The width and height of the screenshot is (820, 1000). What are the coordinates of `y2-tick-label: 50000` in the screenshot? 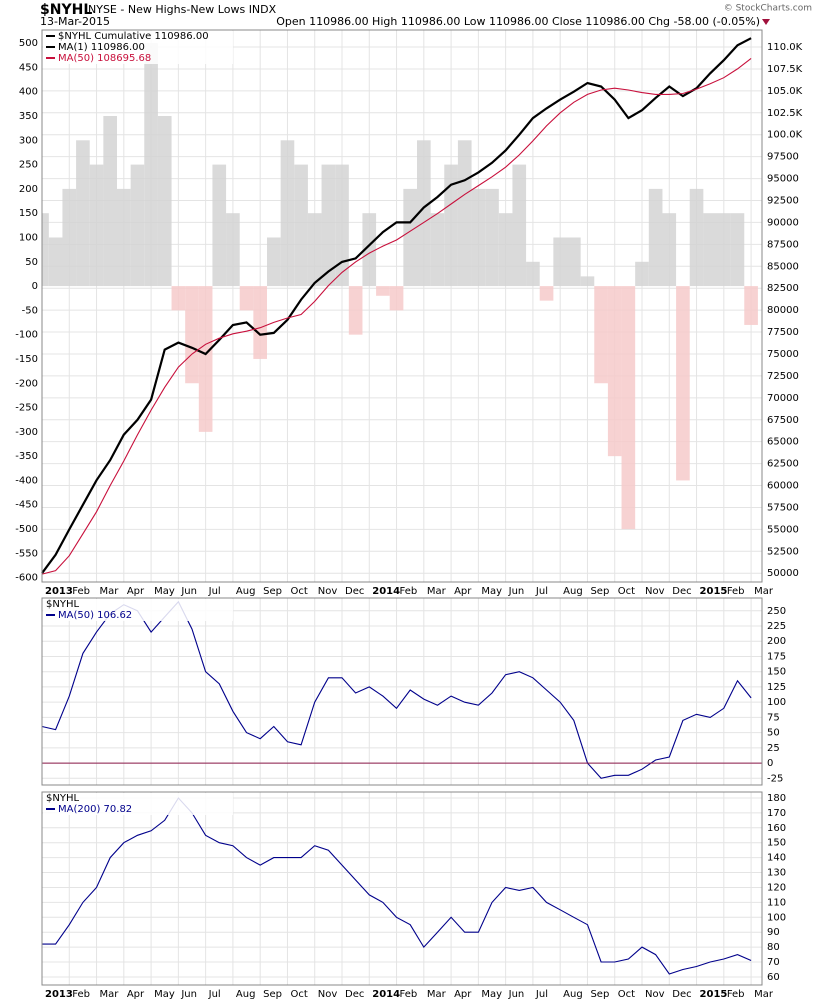 It's located at (783, 573).